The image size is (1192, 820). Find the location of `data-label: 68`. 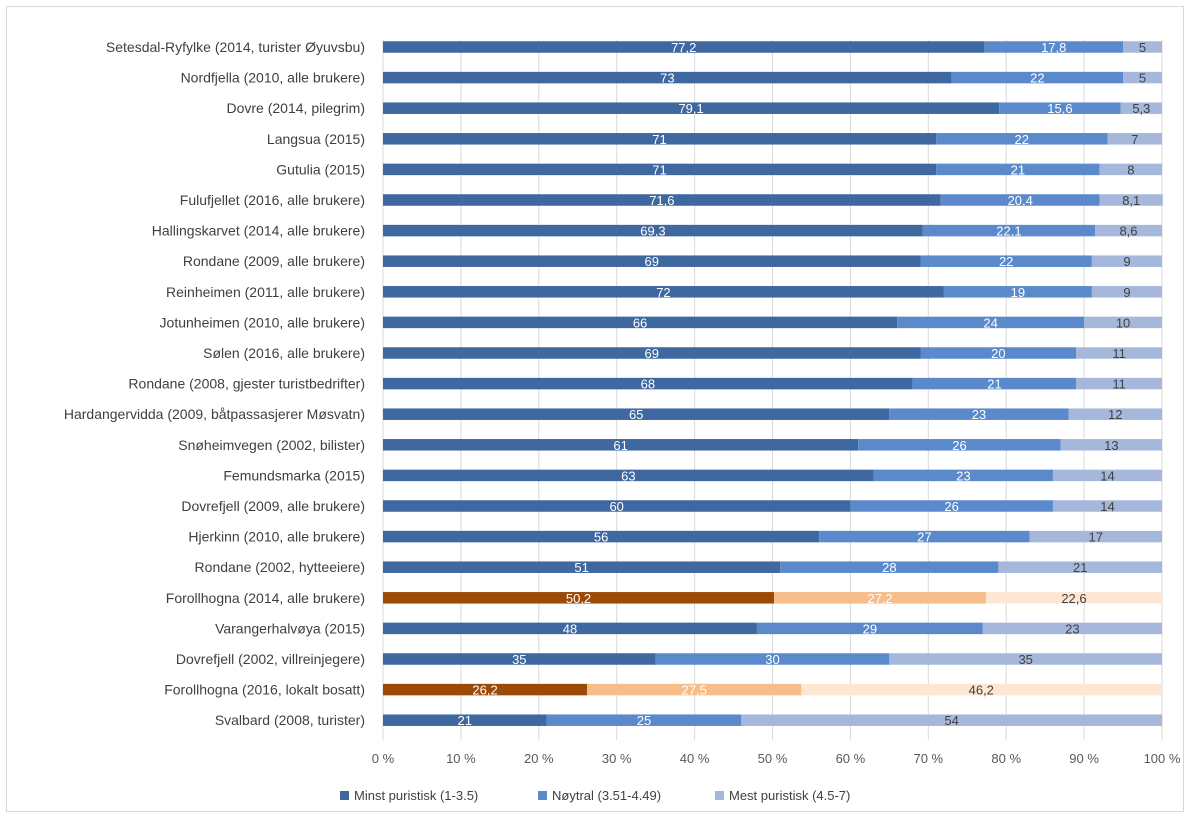

data-label: 68 is located at coordinates (648, 384).